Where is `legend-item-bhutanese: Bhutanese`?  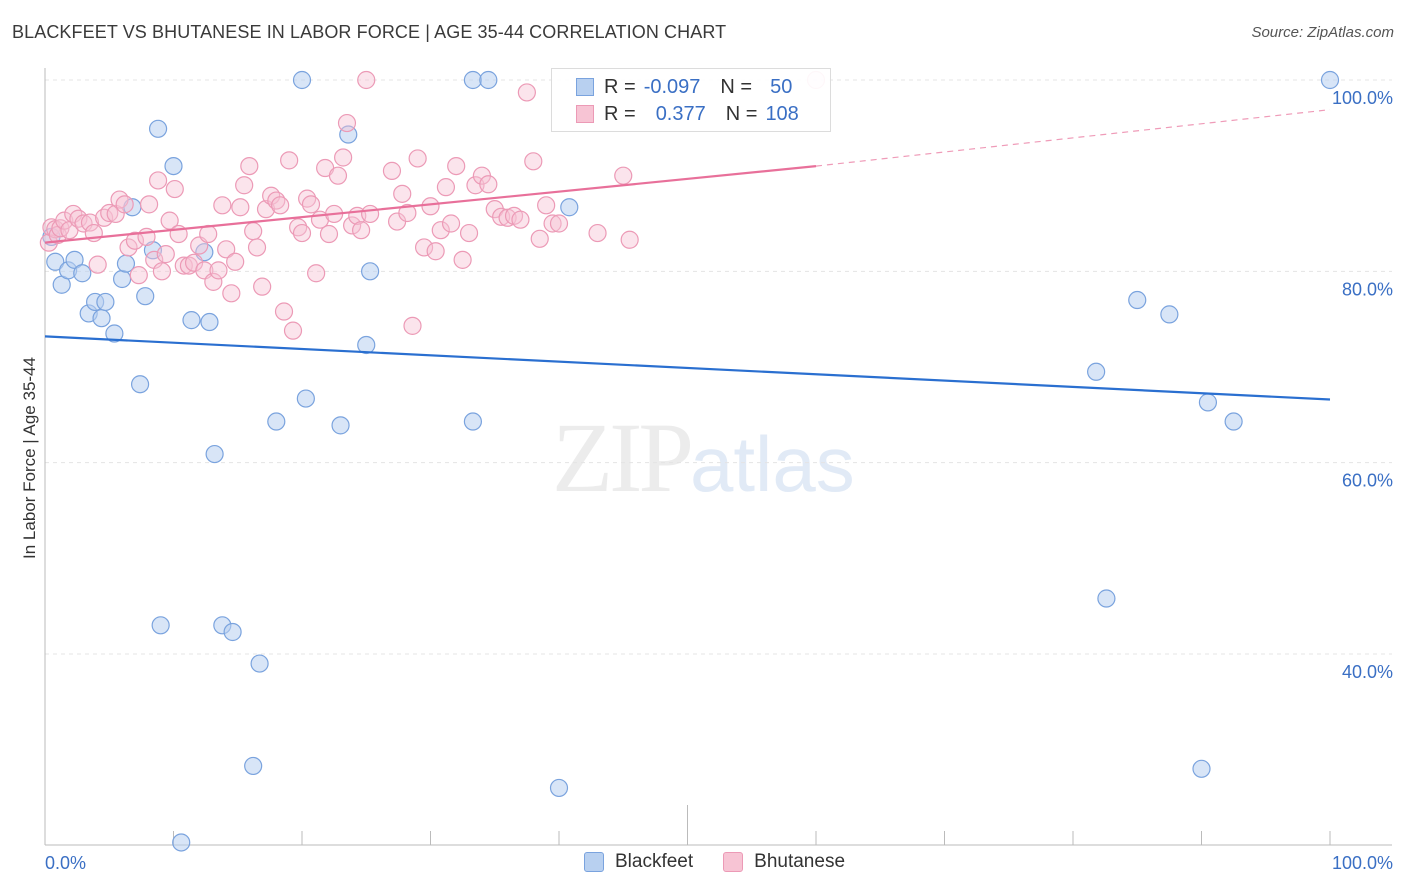
legend-item-bhutanese: Bhutanese is located at coordinates (784, 862).